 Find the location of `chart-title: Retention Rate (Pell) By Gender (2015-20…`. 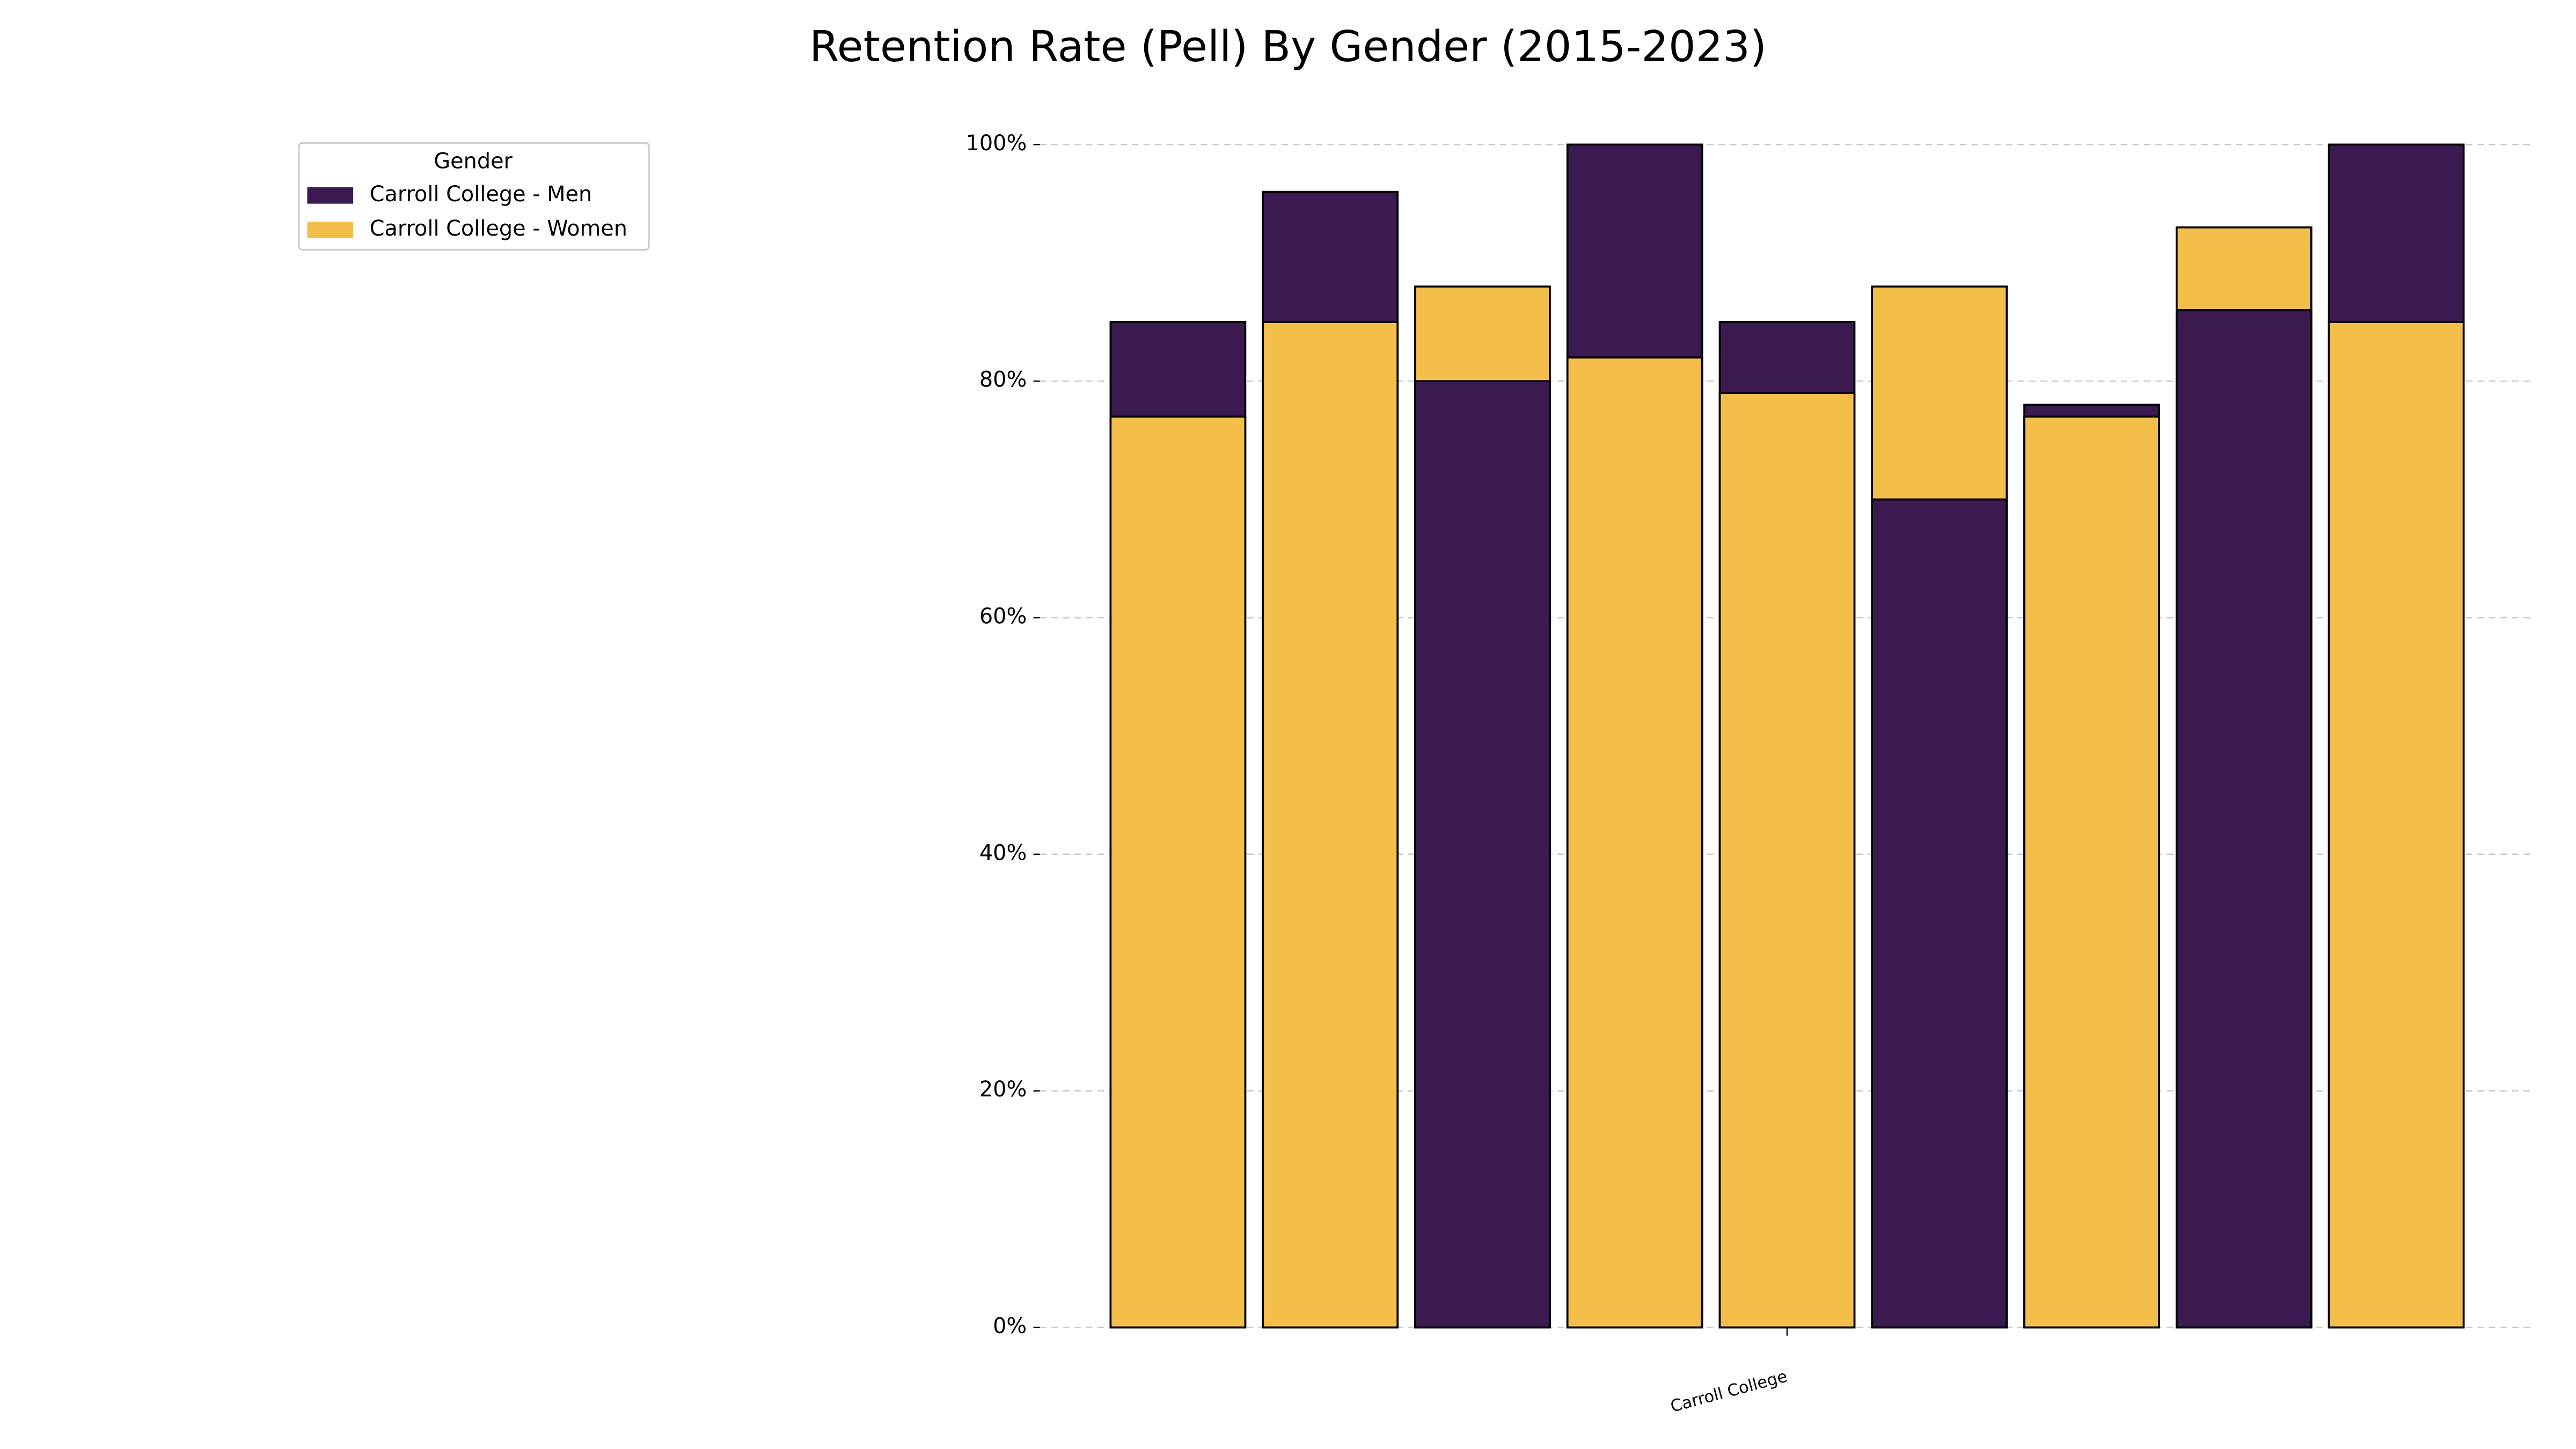

chart-title: Retention Rate (Pell) By Gender (2015-20… is located at coordinates (1288, 46).